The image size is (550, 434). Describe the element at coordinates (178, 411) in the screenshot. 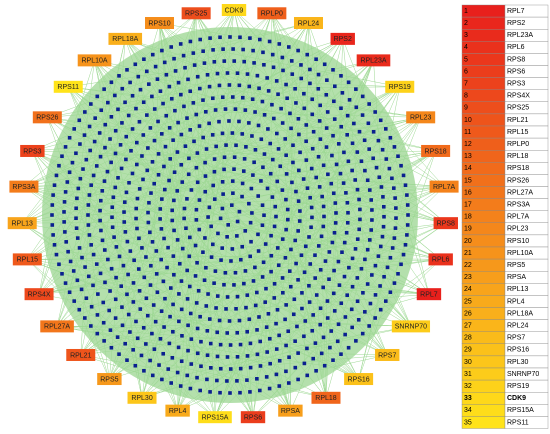

I see `hub-label: RPL4` at that location.